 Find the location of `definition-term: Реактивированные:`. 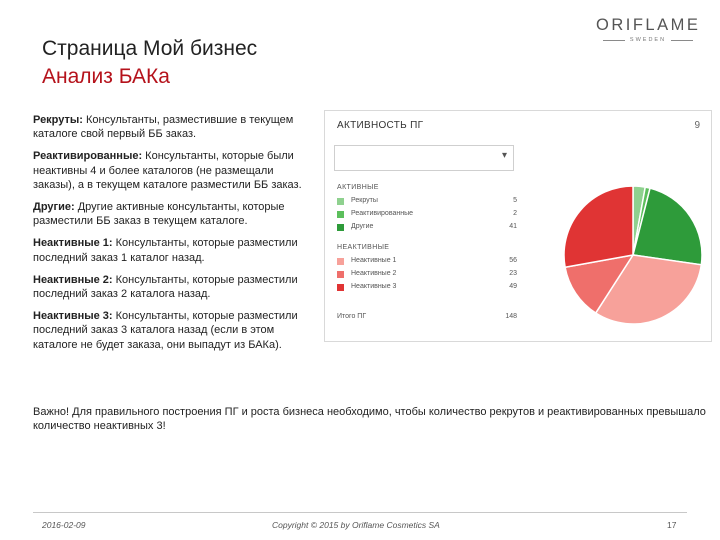

definition-term: Реактивированные: is located at coordinates (88, 156).